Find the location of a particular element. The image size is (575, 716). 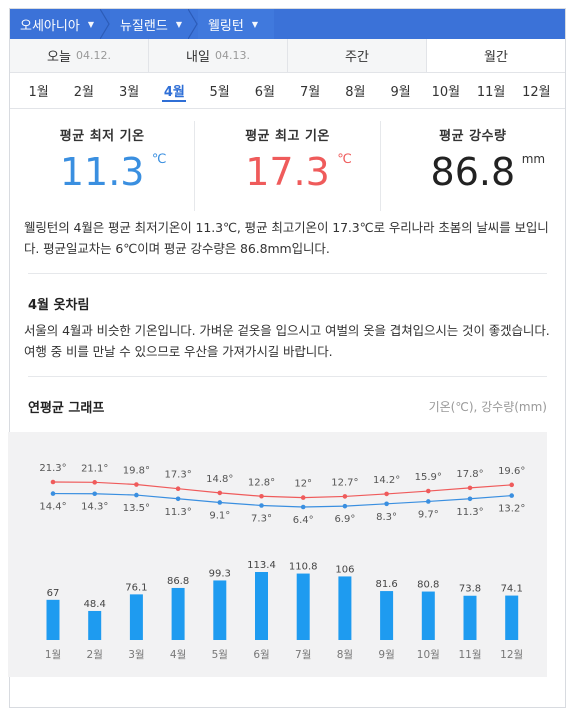

x-tick-label: 4월 is located at coordinates (178, 655).